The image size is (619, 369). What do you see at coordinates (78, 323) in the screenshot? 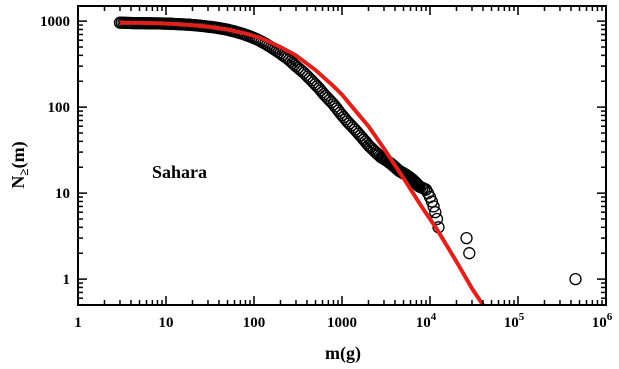
I see `x-tick-label: 1` at bounding box center [78, 323].